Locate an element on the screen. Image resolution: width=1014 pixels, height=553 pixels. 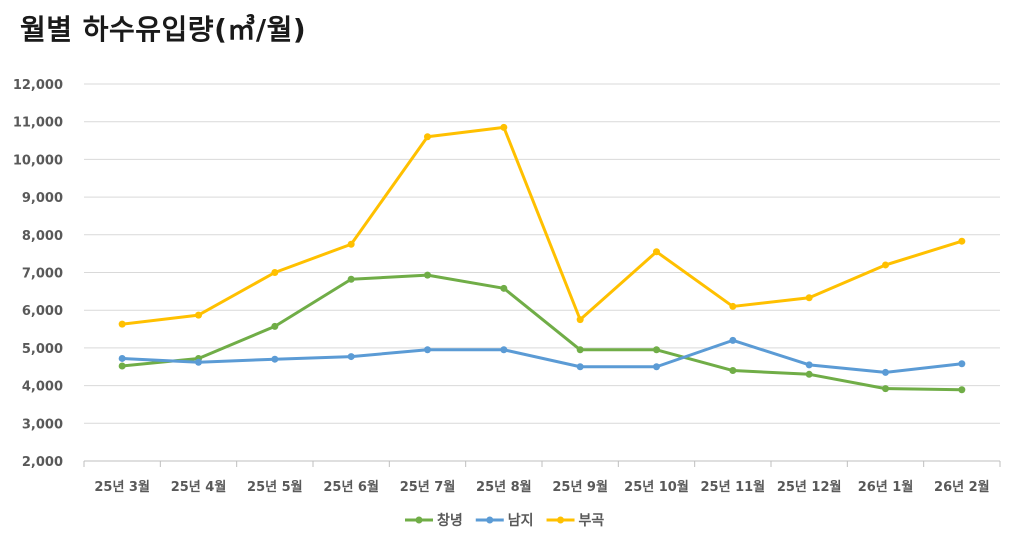
y-tick-label: 4,000 is located at coordinates (42, 387).